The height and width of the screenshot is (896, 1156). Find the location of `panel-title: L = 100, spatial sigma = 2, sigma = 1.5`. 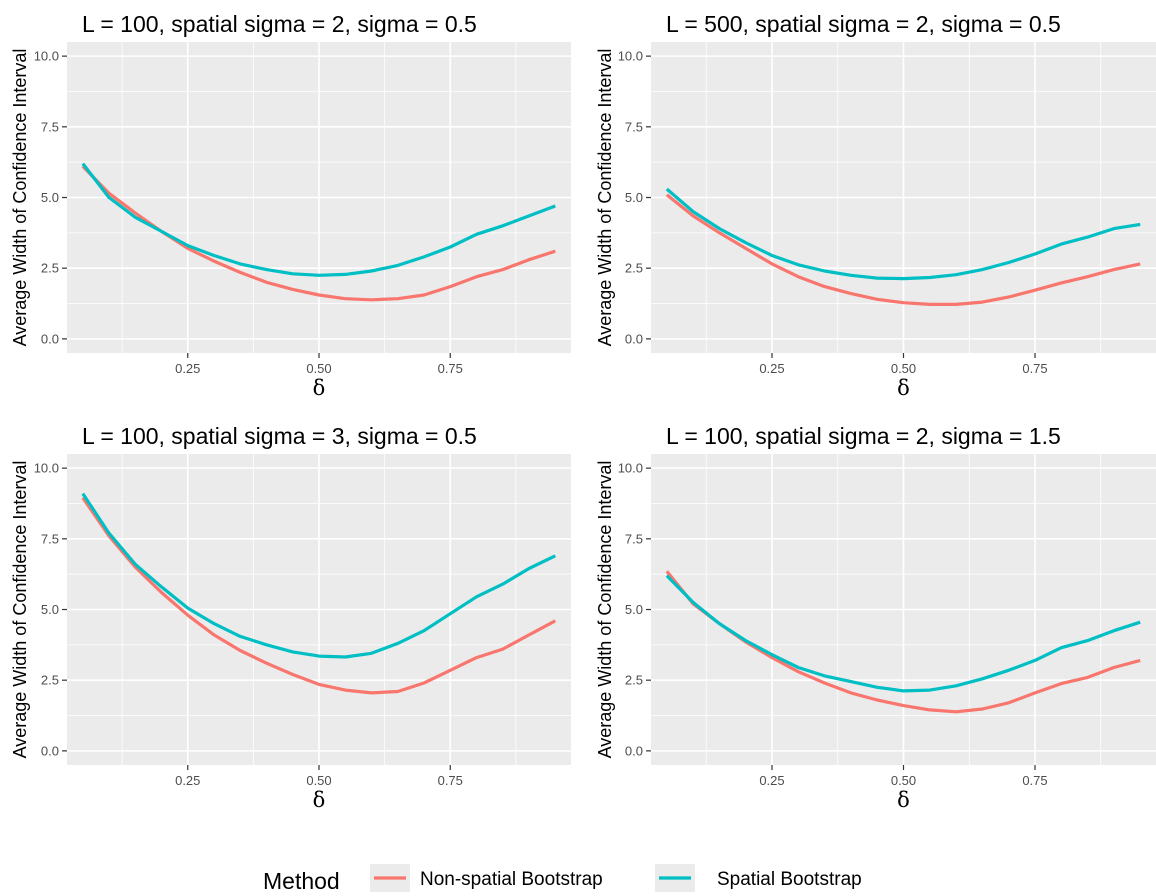

panel-title: L = 100, spatial sigma = 2, sigma = 1.5 is located at coordinates (863, 436).